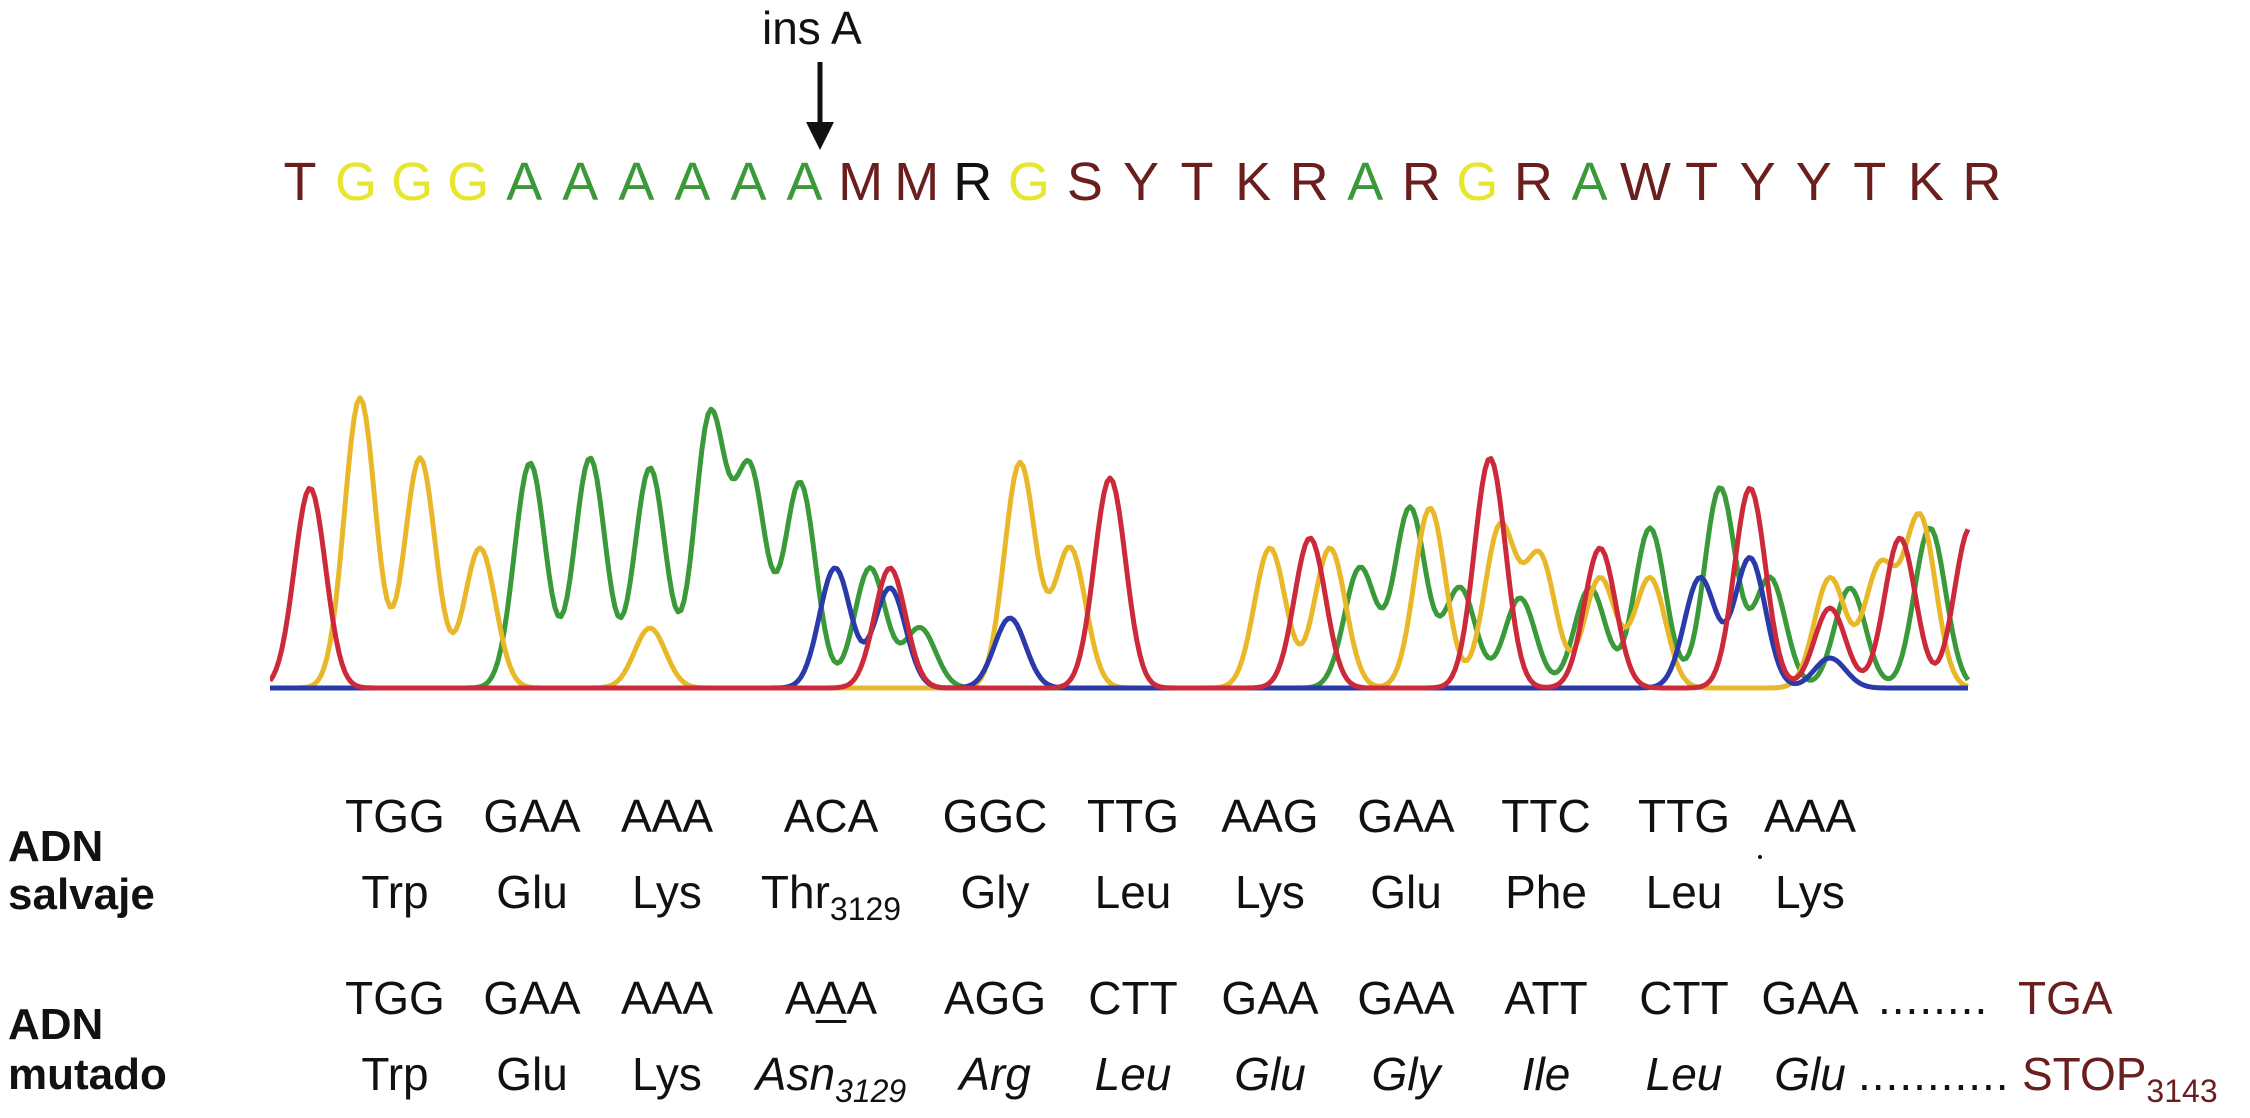 The width and height of the screenshot is (2250, 1118). I want to click on wild-codon: GGC, so click(995, 816).